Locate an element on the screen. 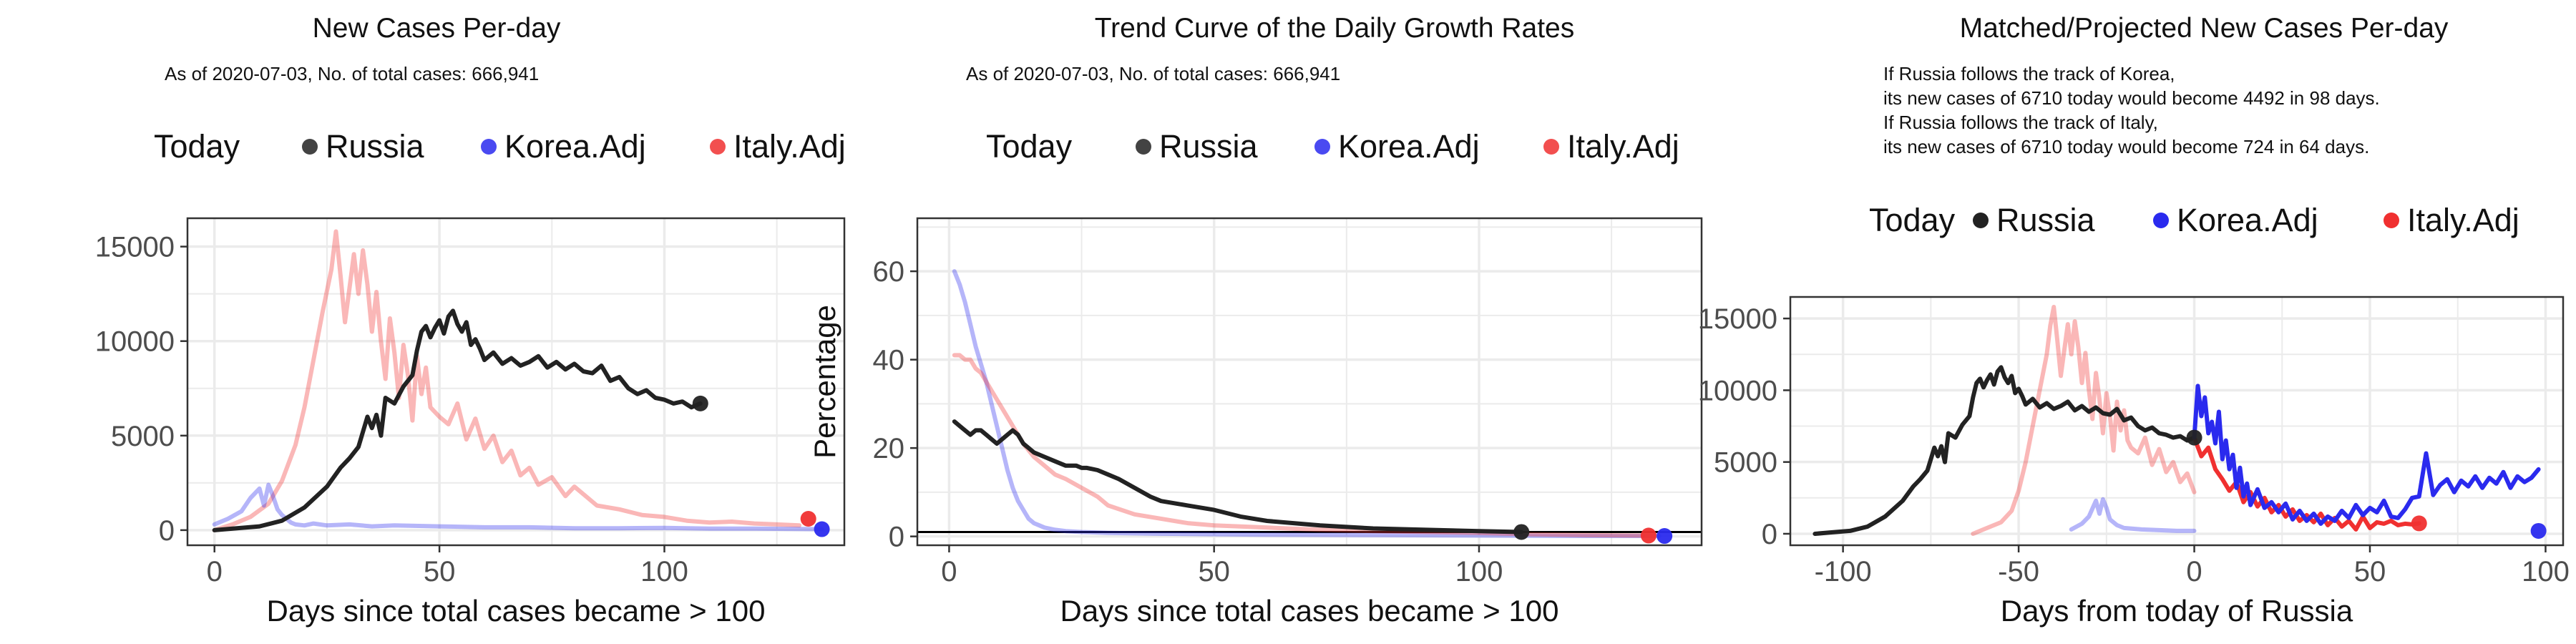 This screenshot has width=2576, height=644. chart-title: New Cases Per-day is located at coordinates (437, 28).